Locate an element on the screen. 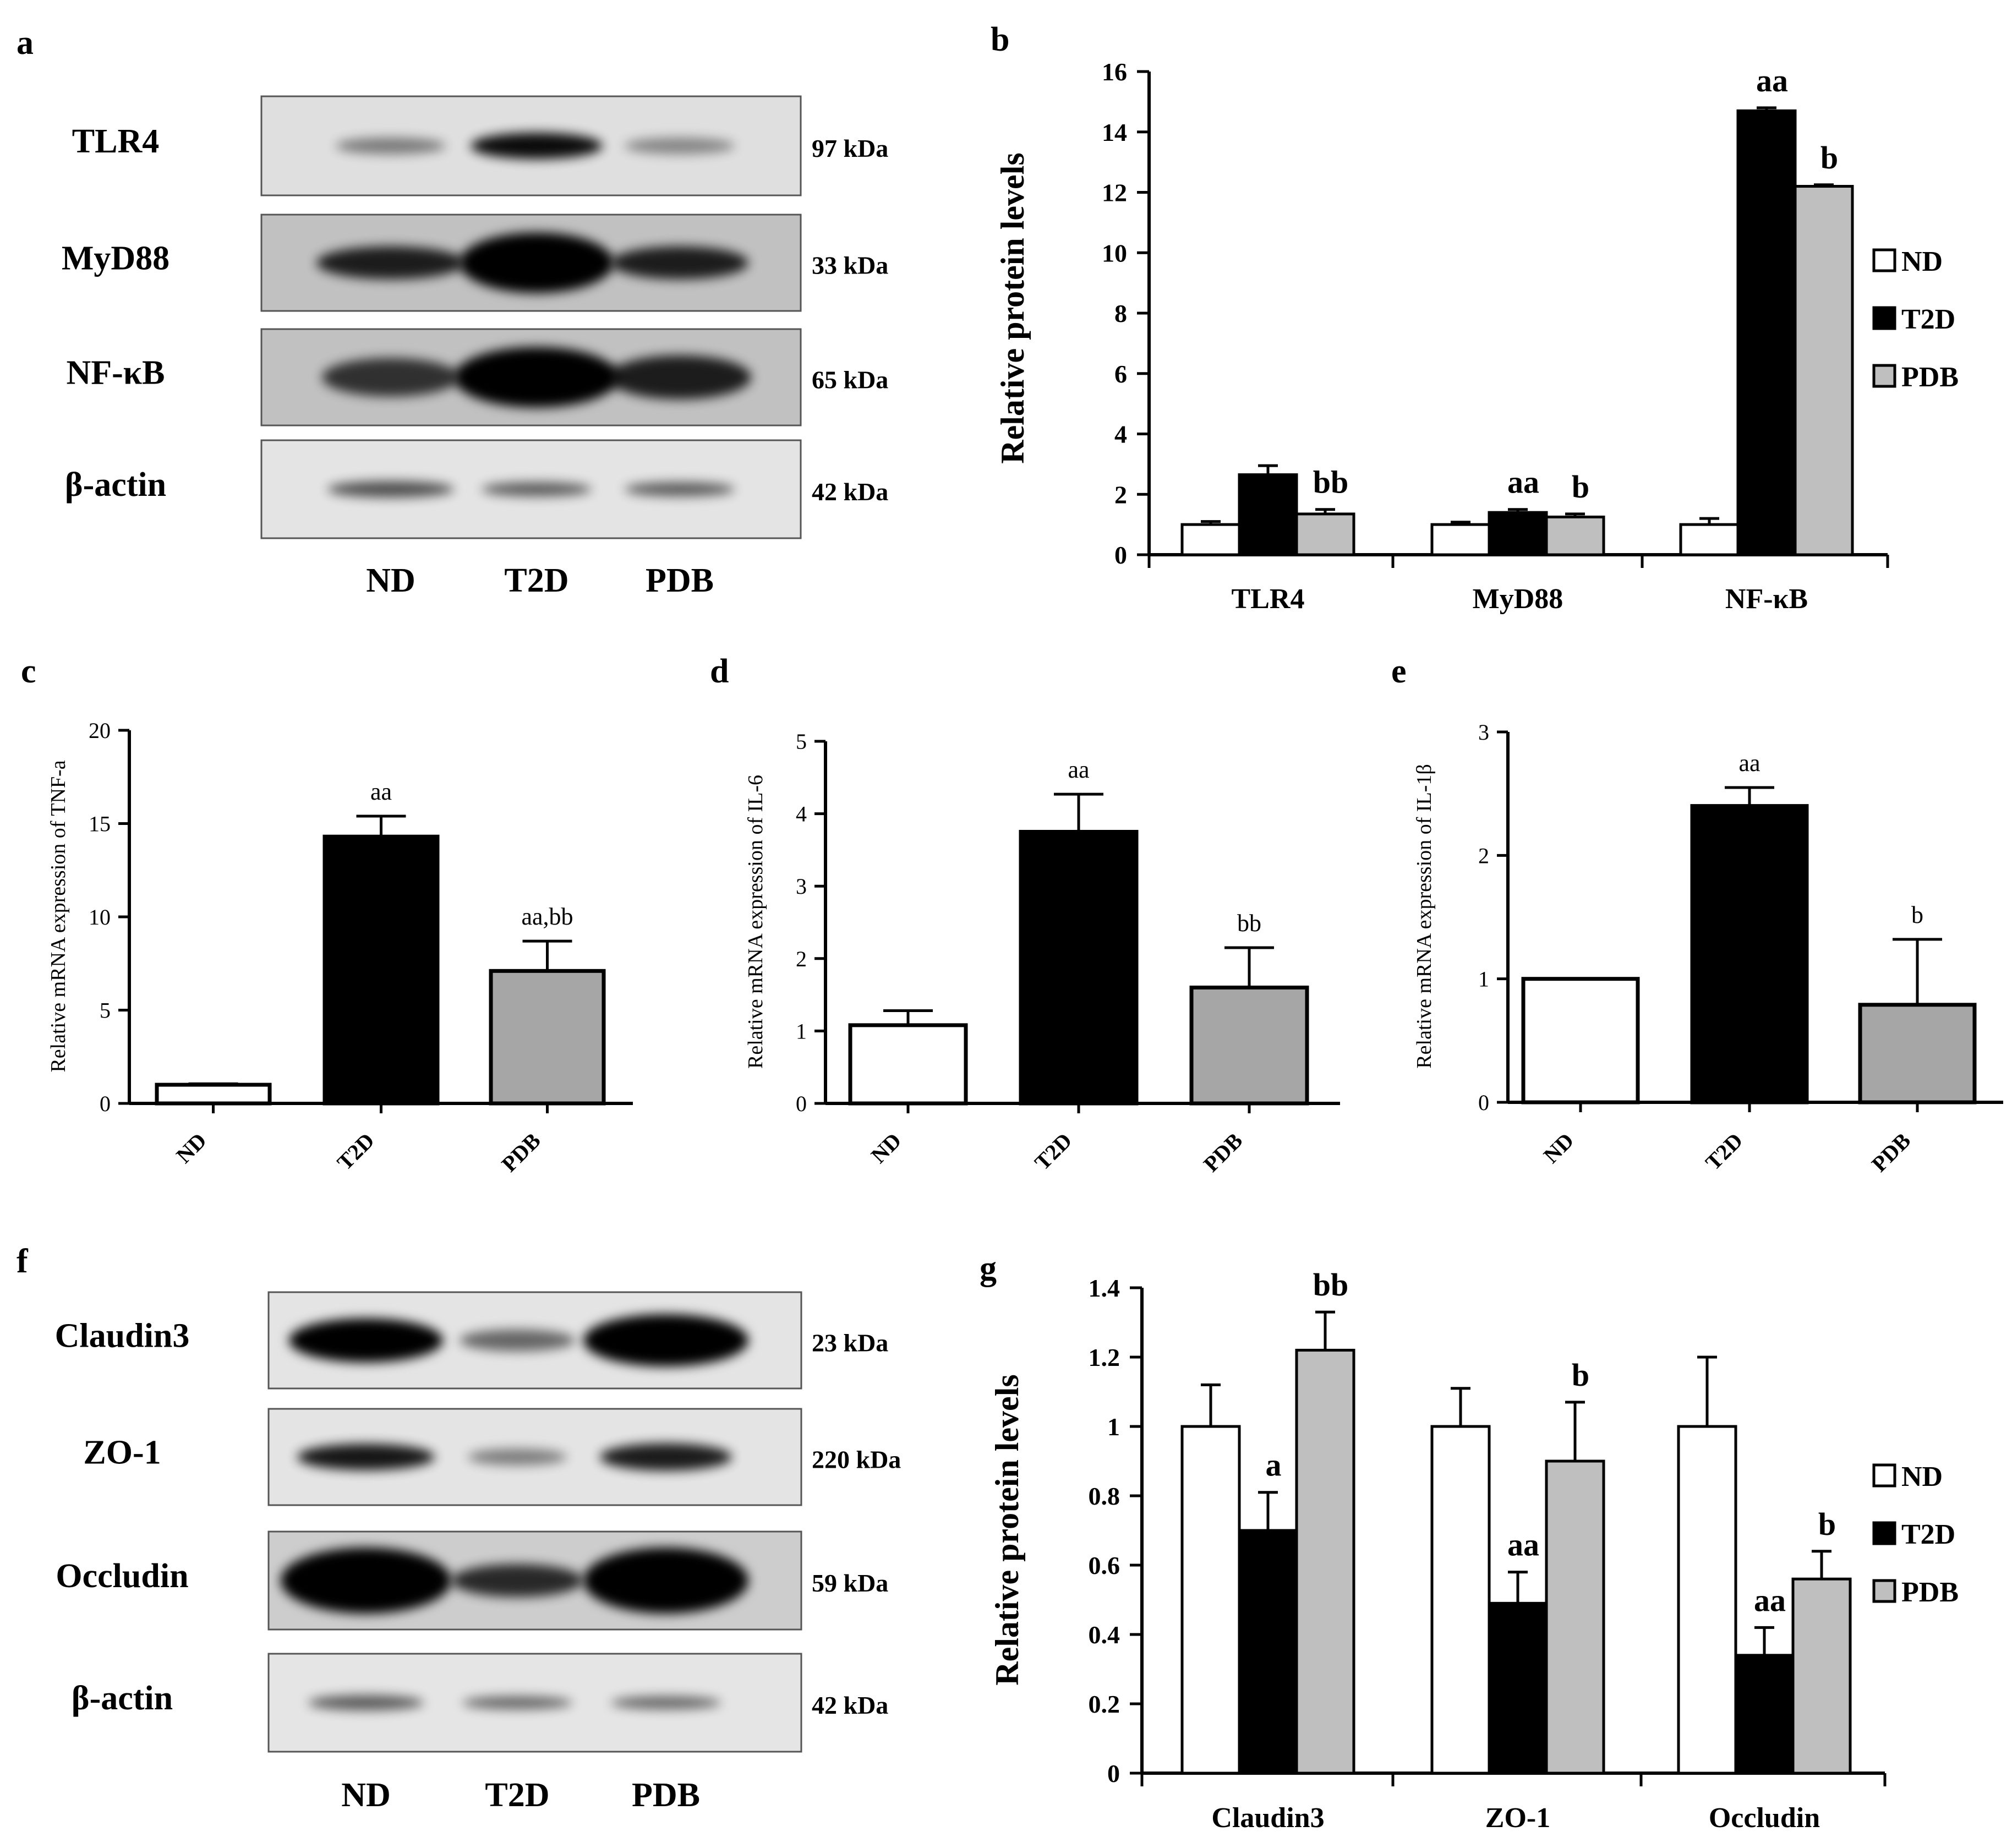  bar-pdb-nf-b is located at coordinates (1824, 370).